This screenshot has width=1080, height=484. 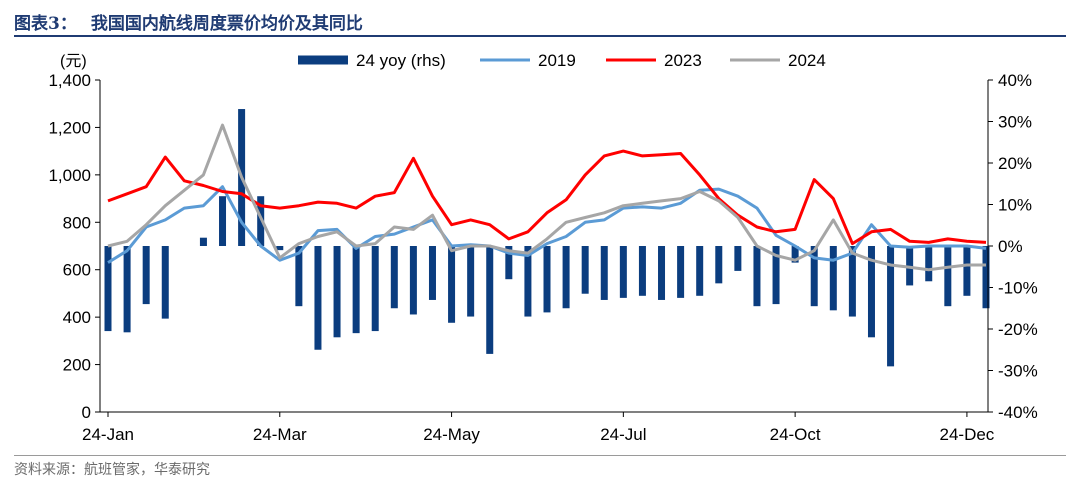 I want to click on x-axis-tick-label: 24-Mar, so click(x=280, y=434).